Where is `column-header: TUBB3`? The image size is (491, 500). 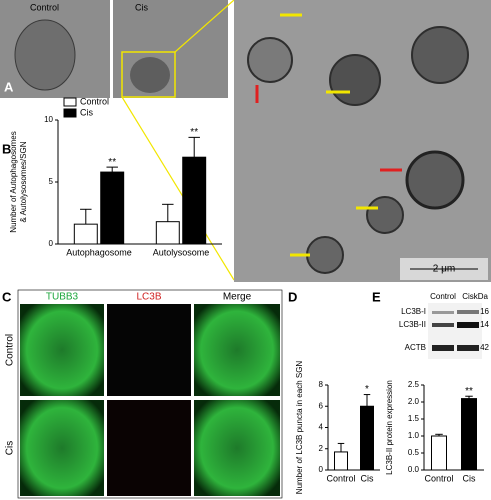 column-header: TUBB3 is located at coordinates (62, 297).